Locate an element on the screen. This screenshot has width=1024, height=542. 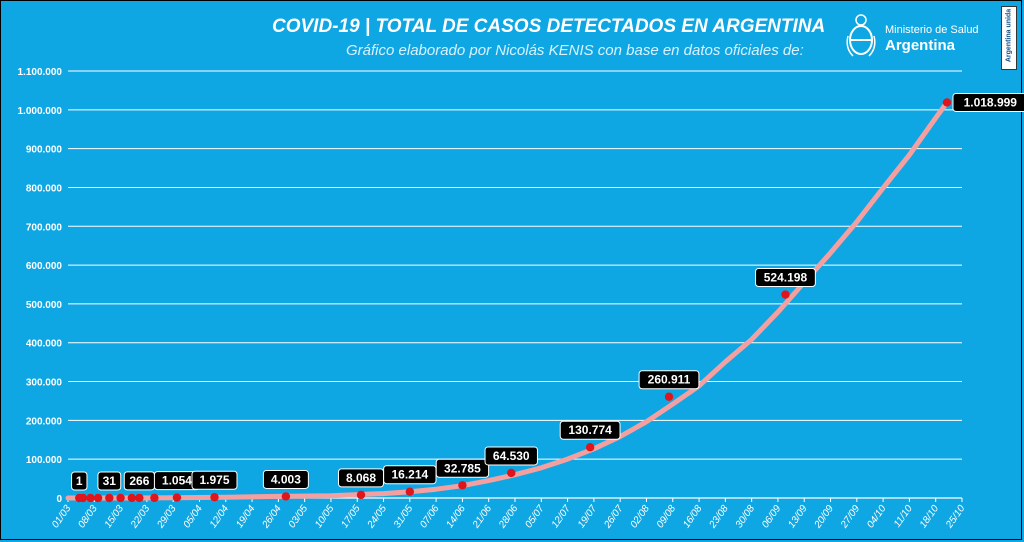
x-tick-label: 02/08 is located at coordinates (641, 516).